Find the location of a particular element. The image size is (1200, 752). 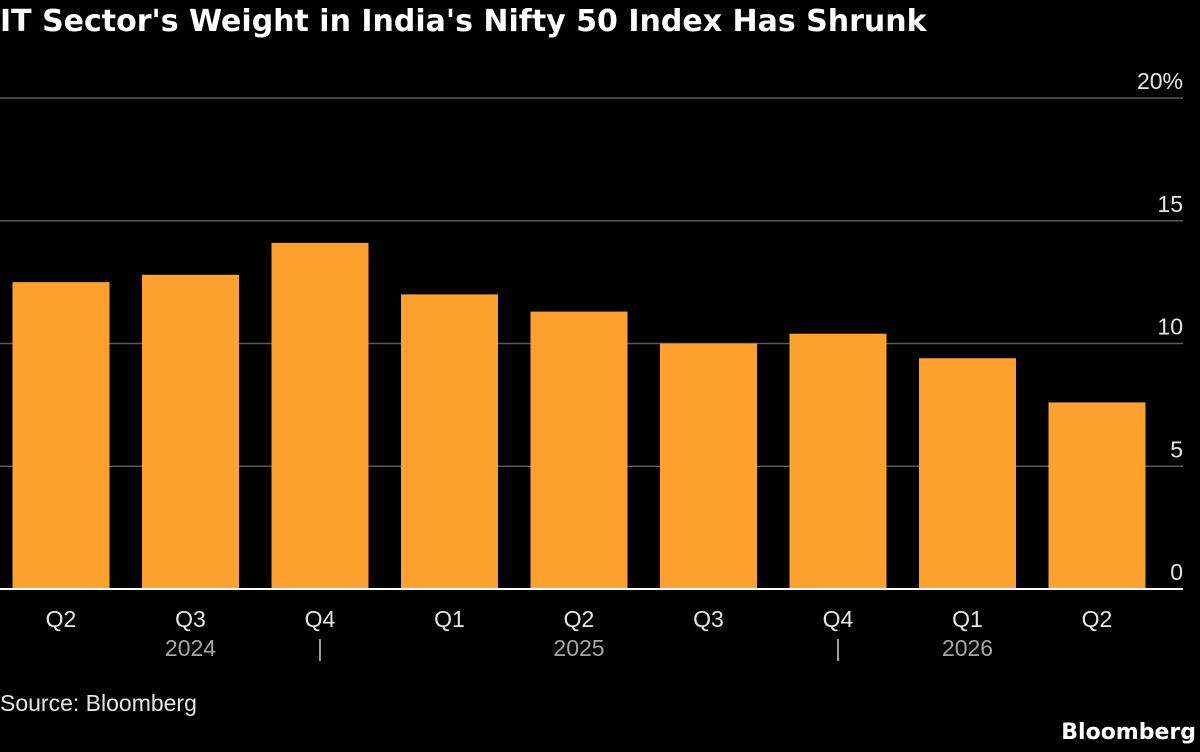

year-label: 2024 is located at coordinates (190, 648).